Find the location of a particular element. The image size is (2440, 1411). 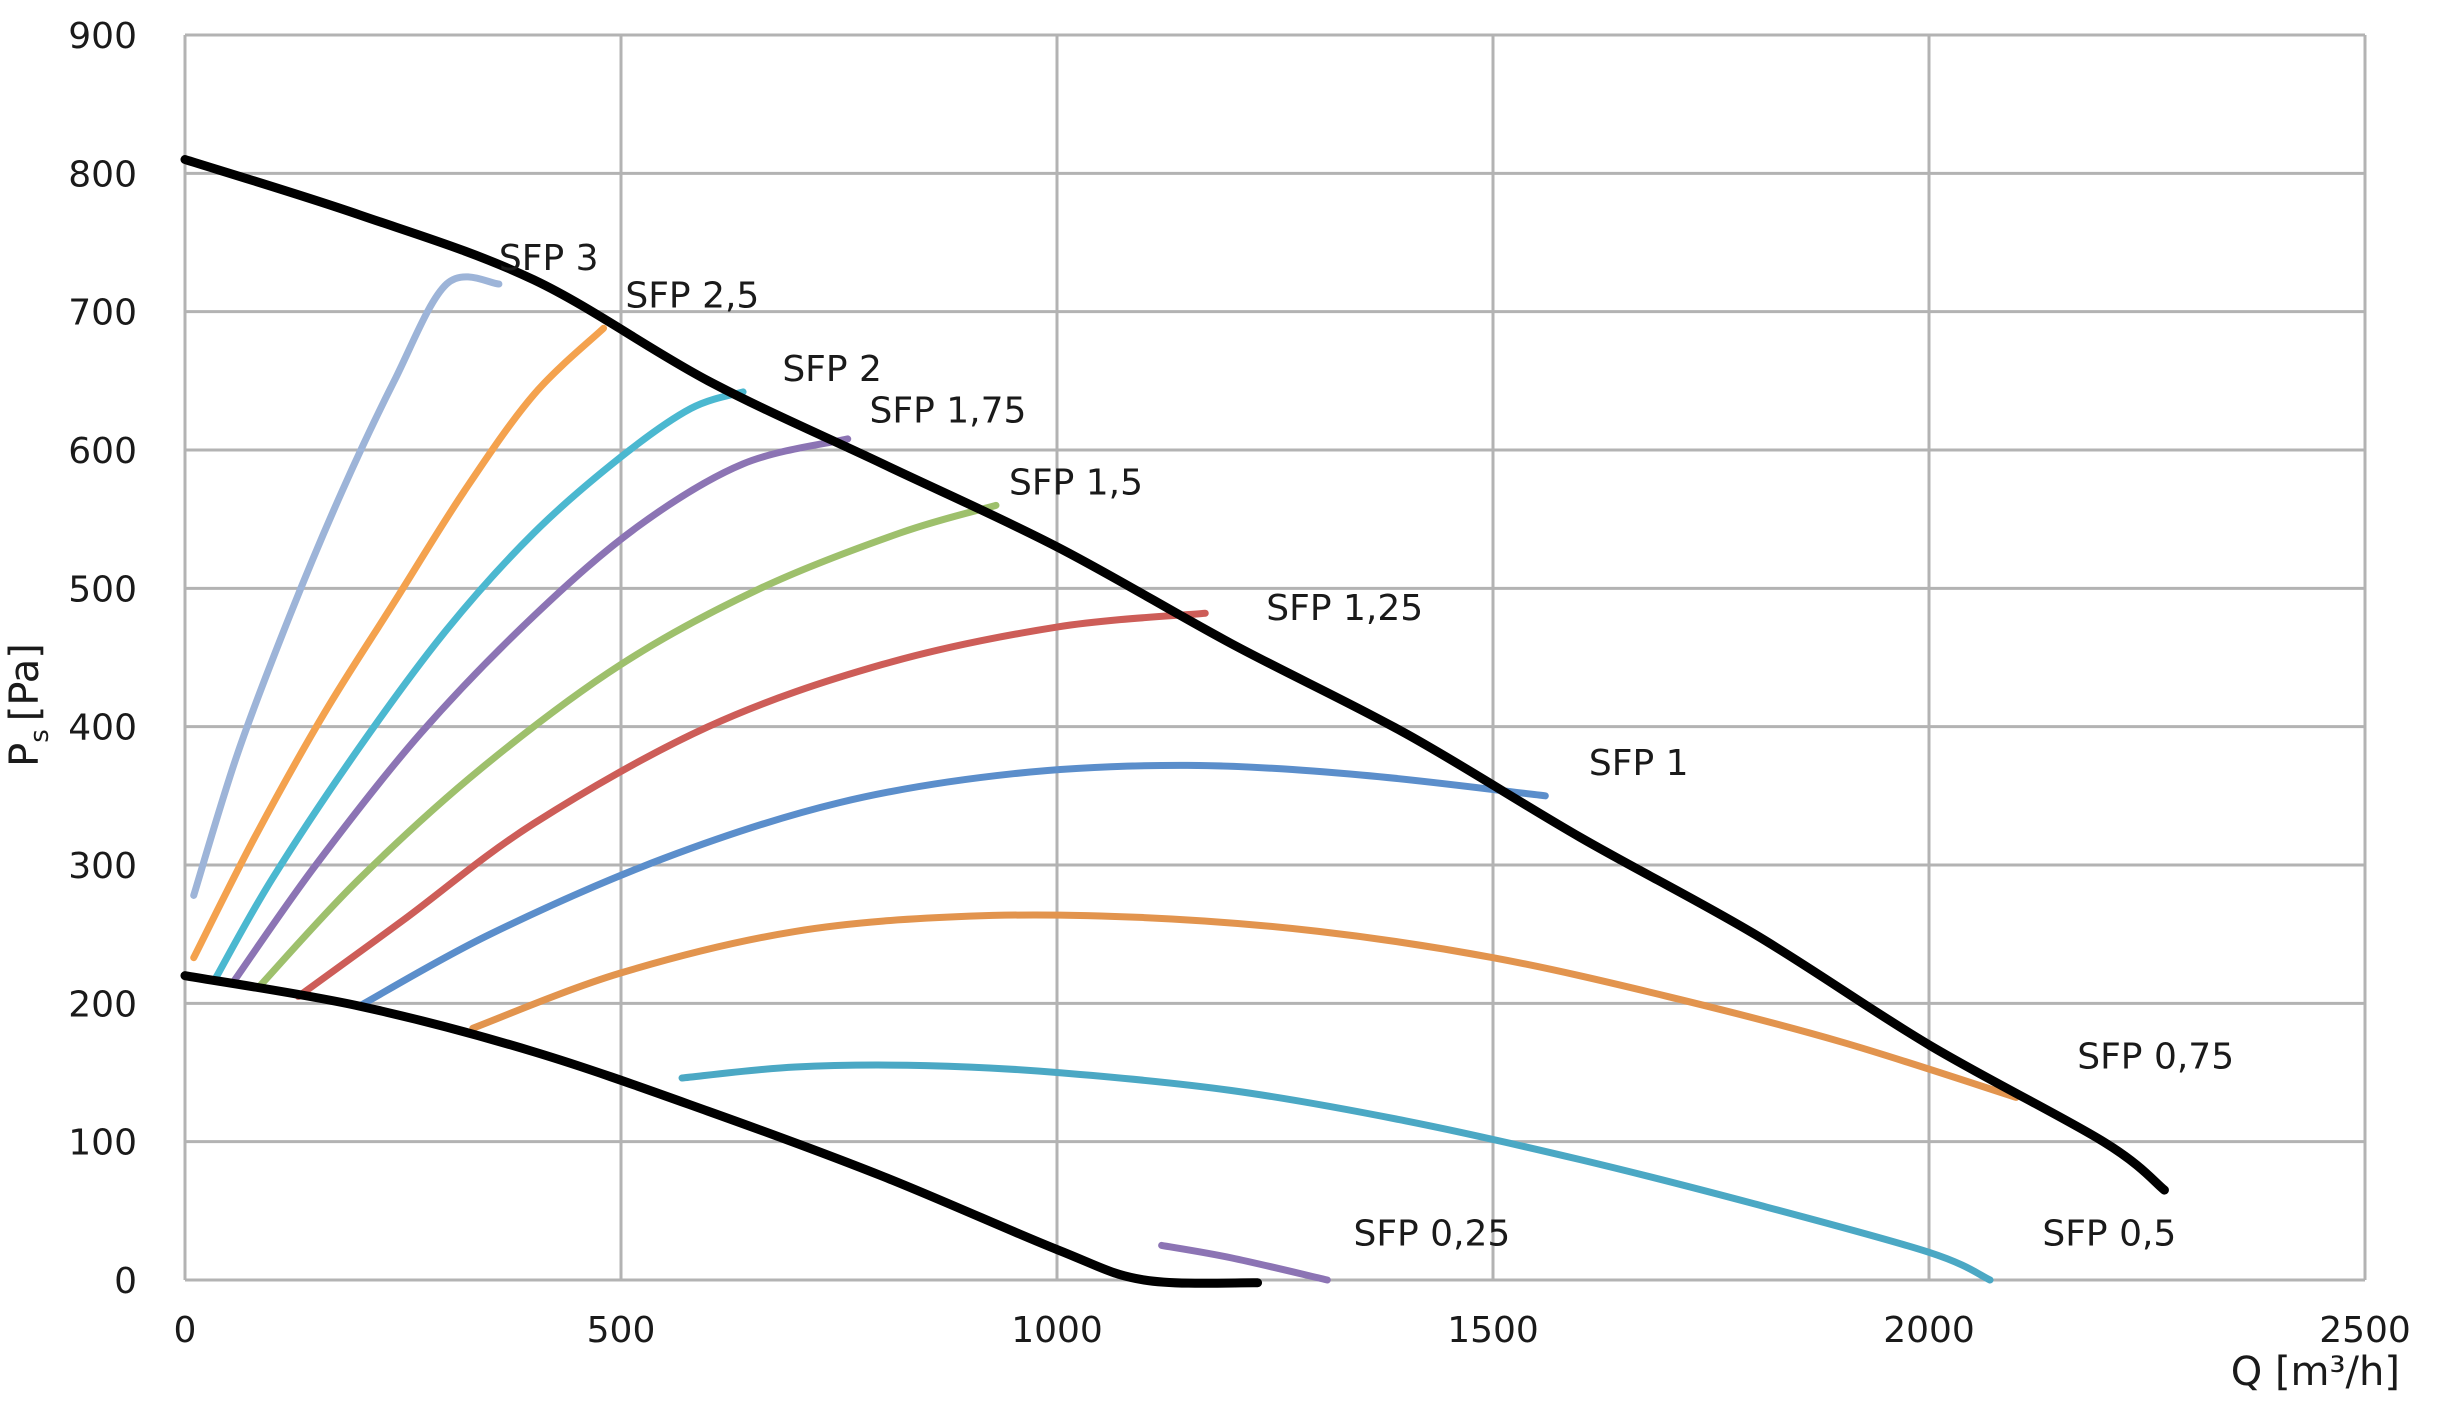

series-label-3: SFP 1,75 is located at coordinates (948, 410).